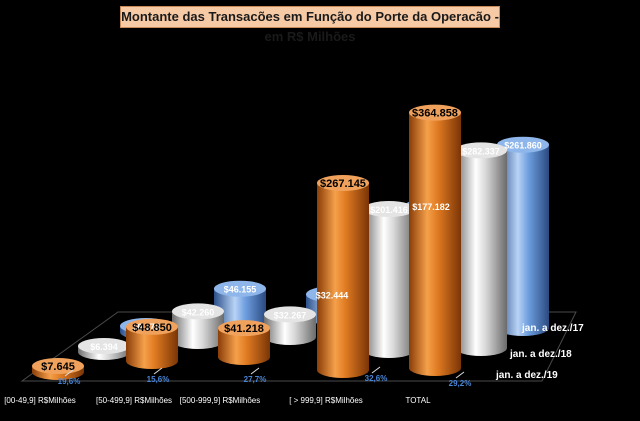 Image resolution: width=640 pixels, height=421 pixels. What do you see at coordinates (552, 328) in the screenshot?
I see `series-label-s17: jan. a dez./17` at bounding box center [552, 328].